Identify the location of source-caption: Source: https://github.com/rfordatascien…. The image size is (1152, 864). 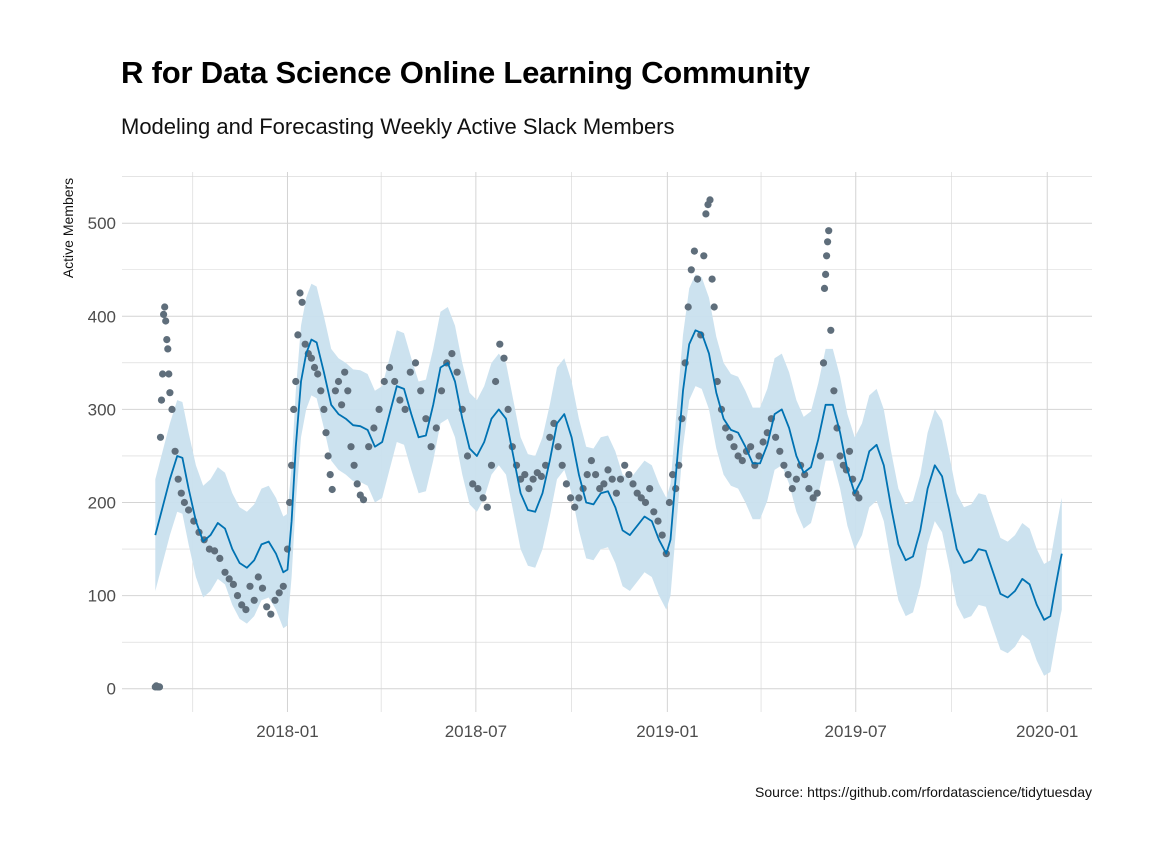
(923, 792).